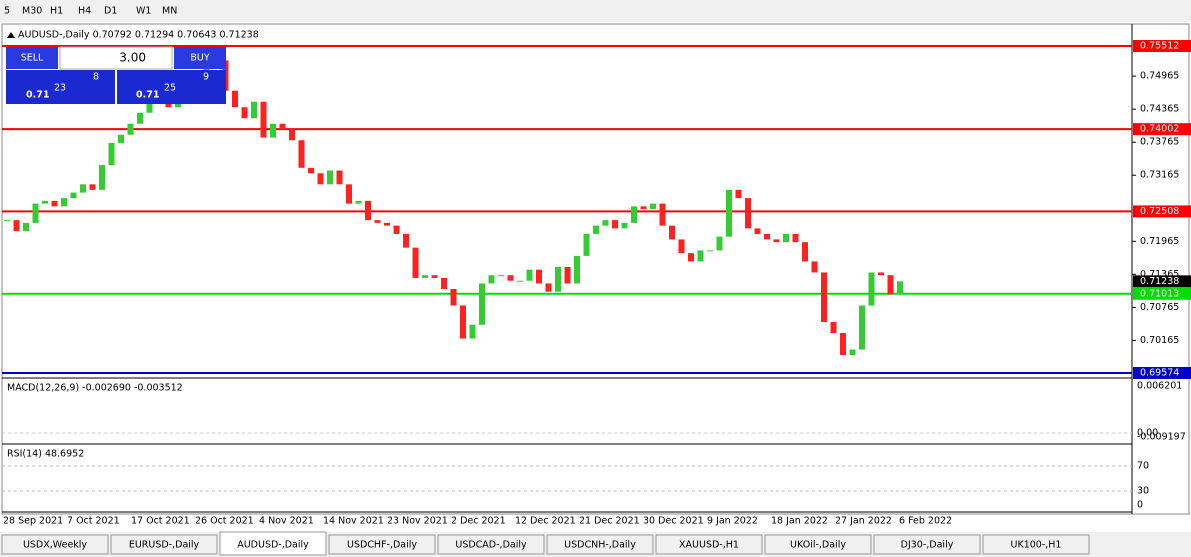  I want to click on timeframes: 5 M30 H1 H4 D1 W1 MN, so click(90, 11).